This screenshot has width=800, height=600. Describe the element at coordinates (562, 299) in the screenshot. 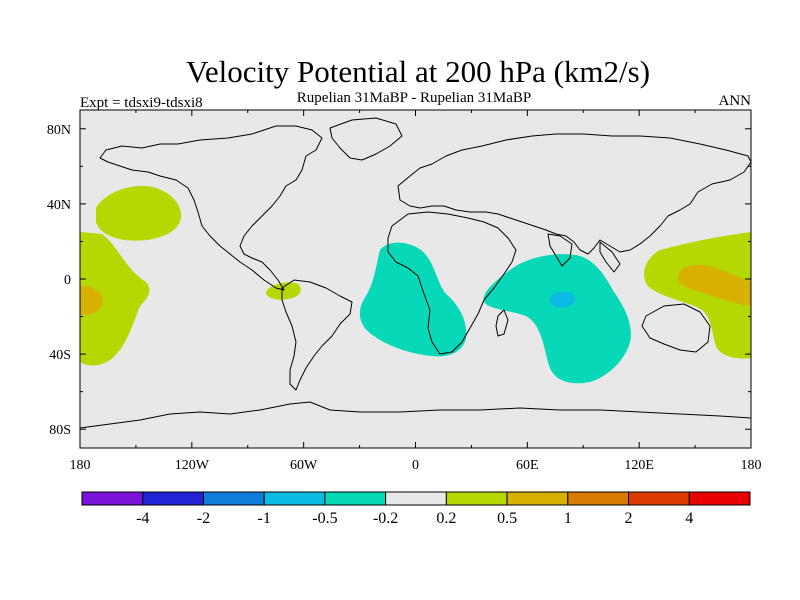

I see `indian-ocean-min-region` at that location.